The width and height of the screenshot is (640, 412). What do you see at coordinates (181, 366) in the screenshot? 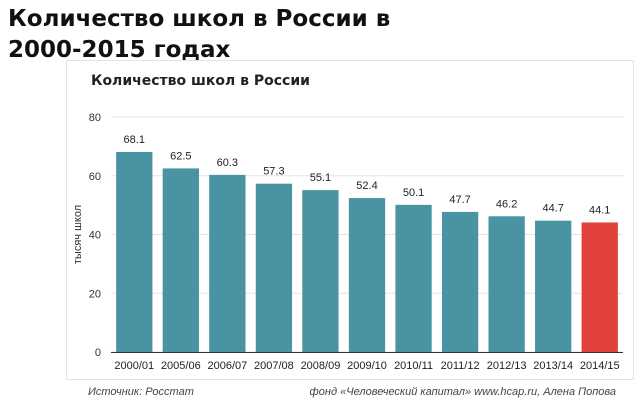
I see `x-tick-label: 2005/06` at bounding box center [181, 366].